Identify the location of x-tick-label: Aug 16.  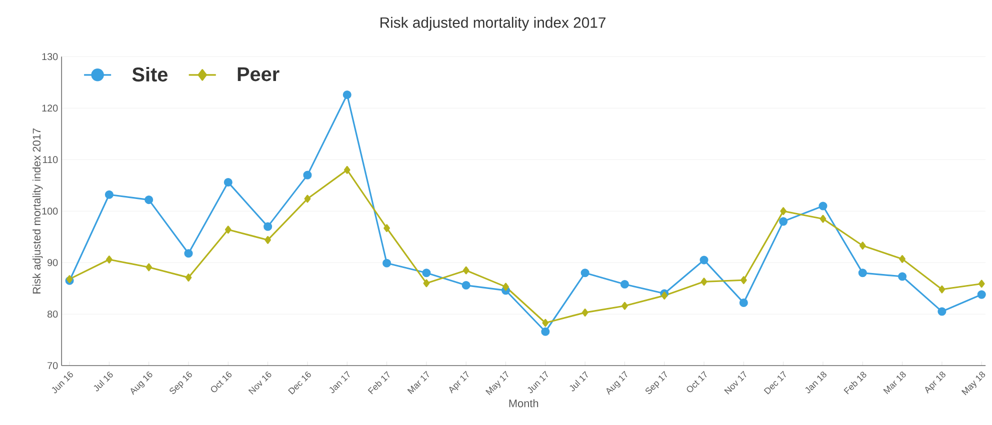
(141, 383).